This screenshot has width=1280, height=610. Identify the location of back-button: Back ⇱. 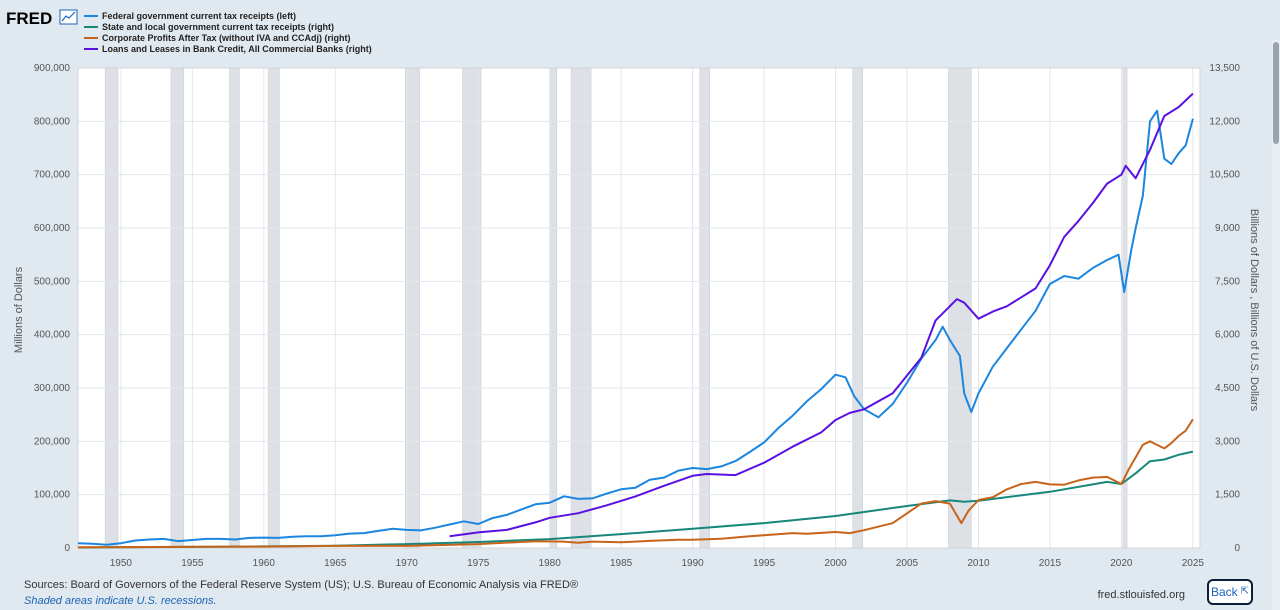
(1230, 592).